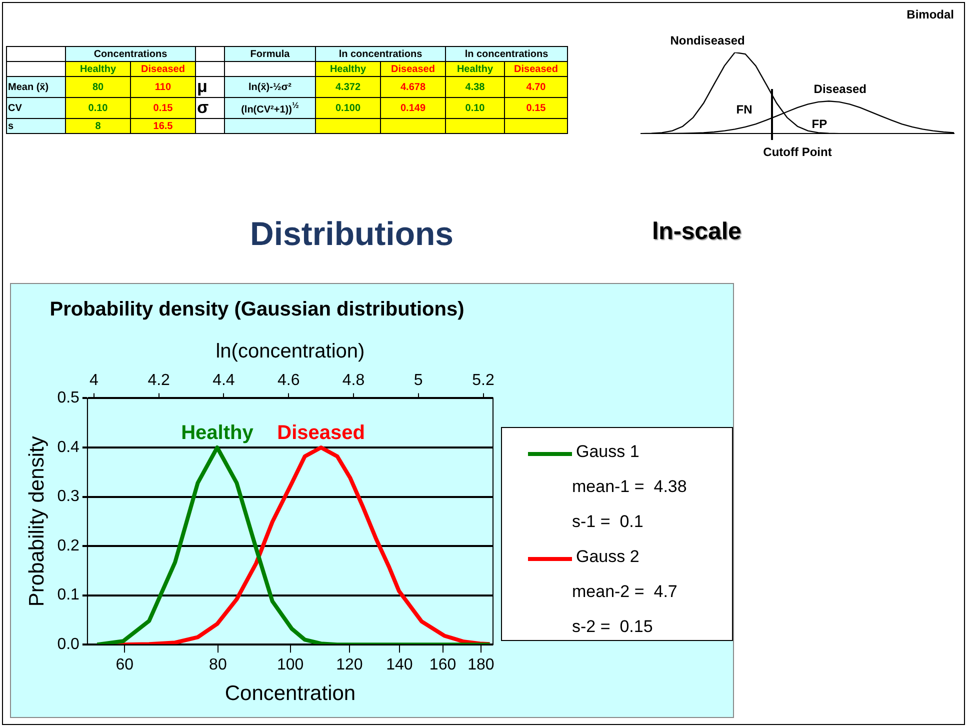 The height and width of the screenshot is (727, 967). Describe the element at coordinates (36, 521) in the screenshot. I see `y-axis-title: Probability density` at that location.